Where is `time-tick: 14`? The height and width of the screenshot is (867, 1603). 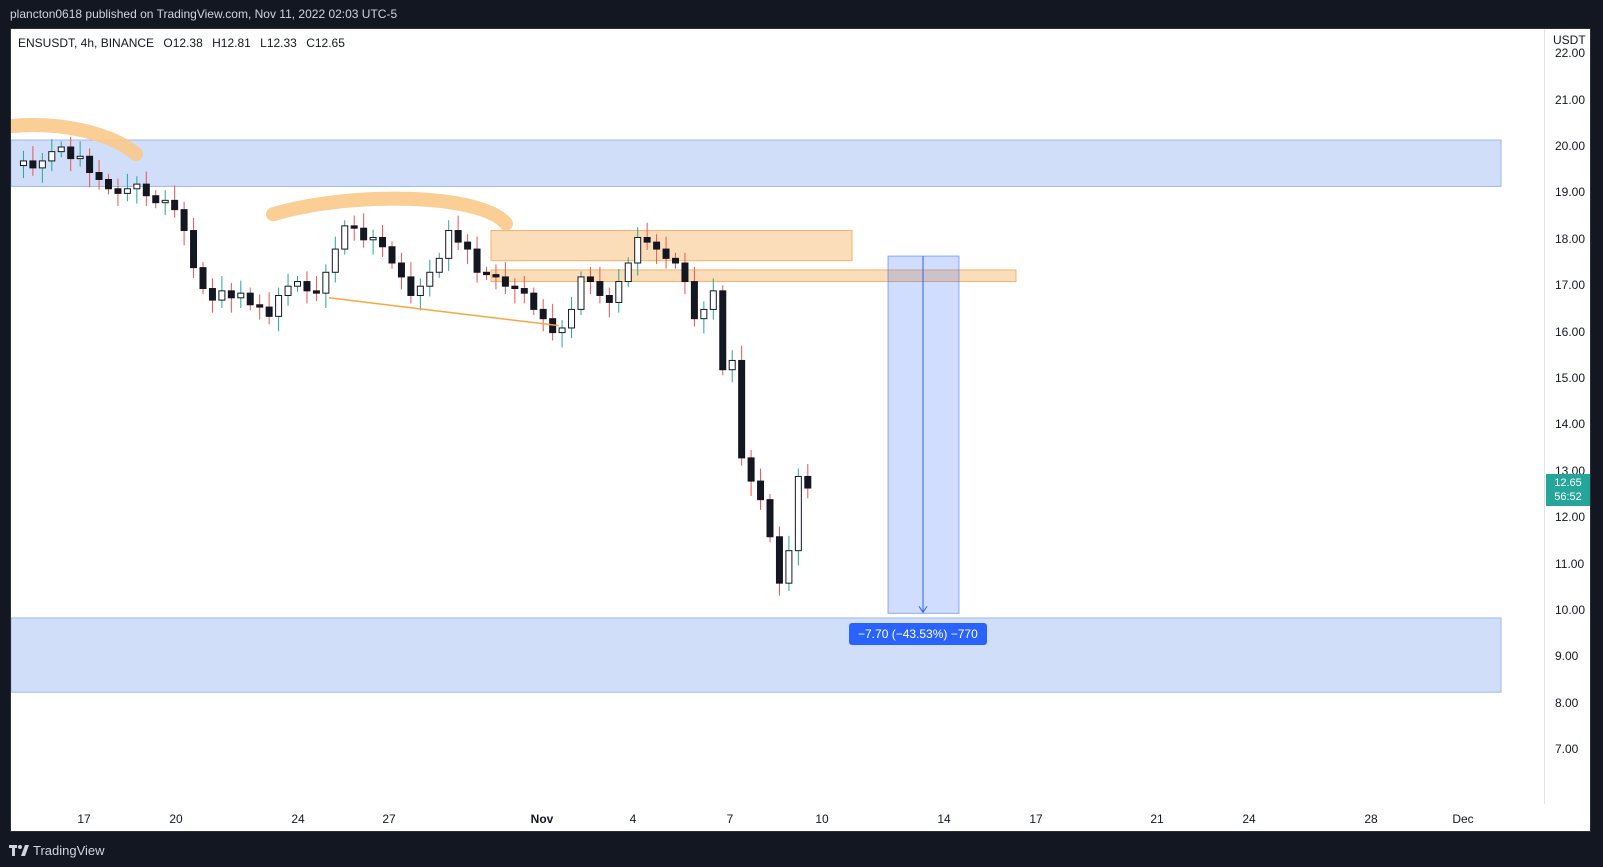 time-tick: 14 is located at coordinates (944, 819).